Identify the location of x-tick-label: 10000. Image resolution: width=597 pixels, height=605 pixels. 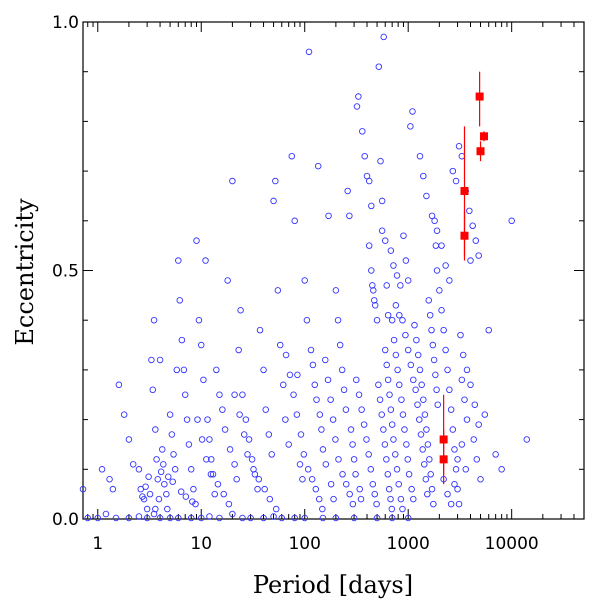
(512, 544).